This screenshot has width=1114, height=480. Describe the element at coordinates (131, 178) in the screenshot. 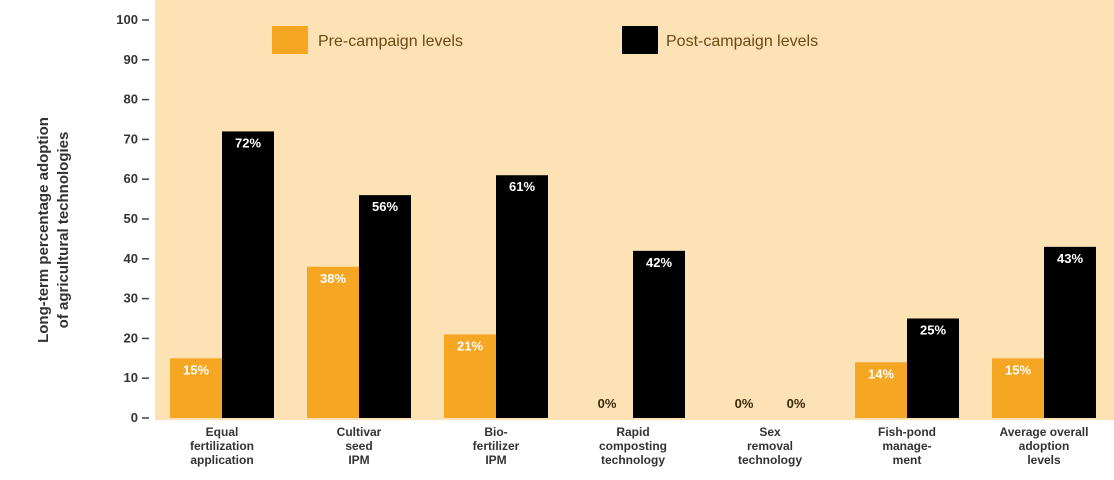

I see `y-tick-label: 60` at that location.